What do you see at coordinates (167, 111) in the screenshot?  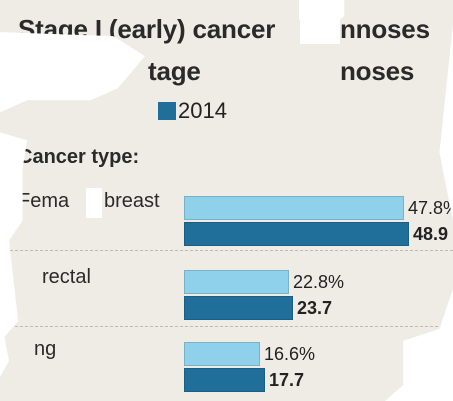 I see `legend-swatch-2014` at bounding box center [167, 111].